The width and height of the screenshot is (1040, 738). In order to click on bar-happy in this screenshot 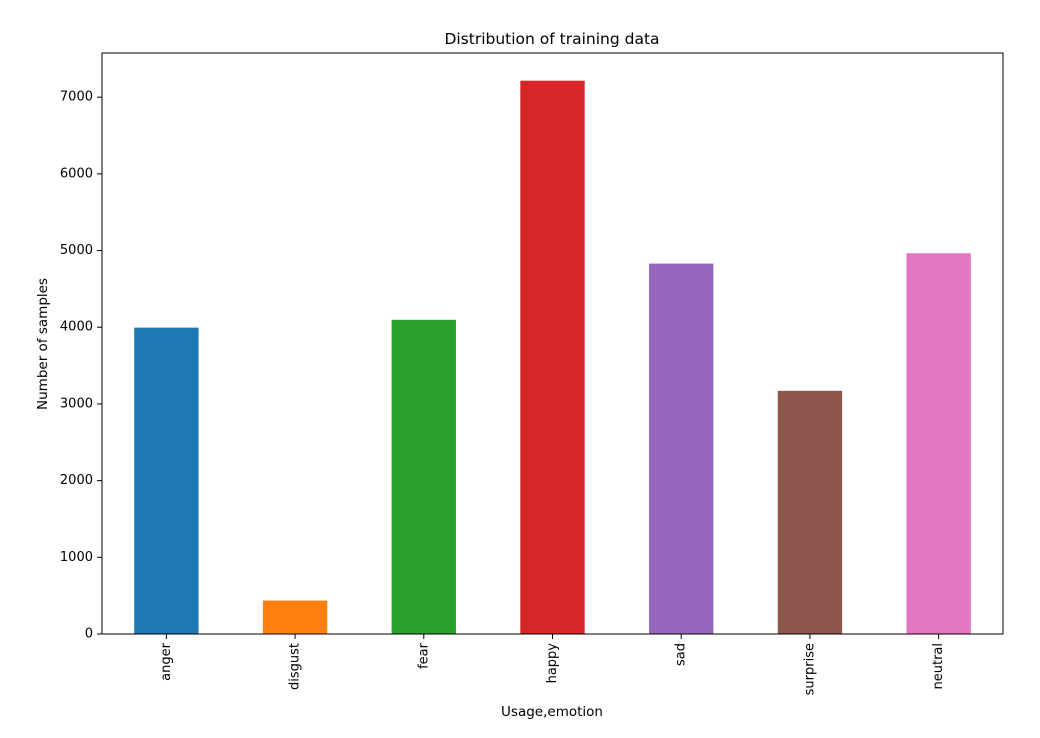, I will do `click(552, 357)`.